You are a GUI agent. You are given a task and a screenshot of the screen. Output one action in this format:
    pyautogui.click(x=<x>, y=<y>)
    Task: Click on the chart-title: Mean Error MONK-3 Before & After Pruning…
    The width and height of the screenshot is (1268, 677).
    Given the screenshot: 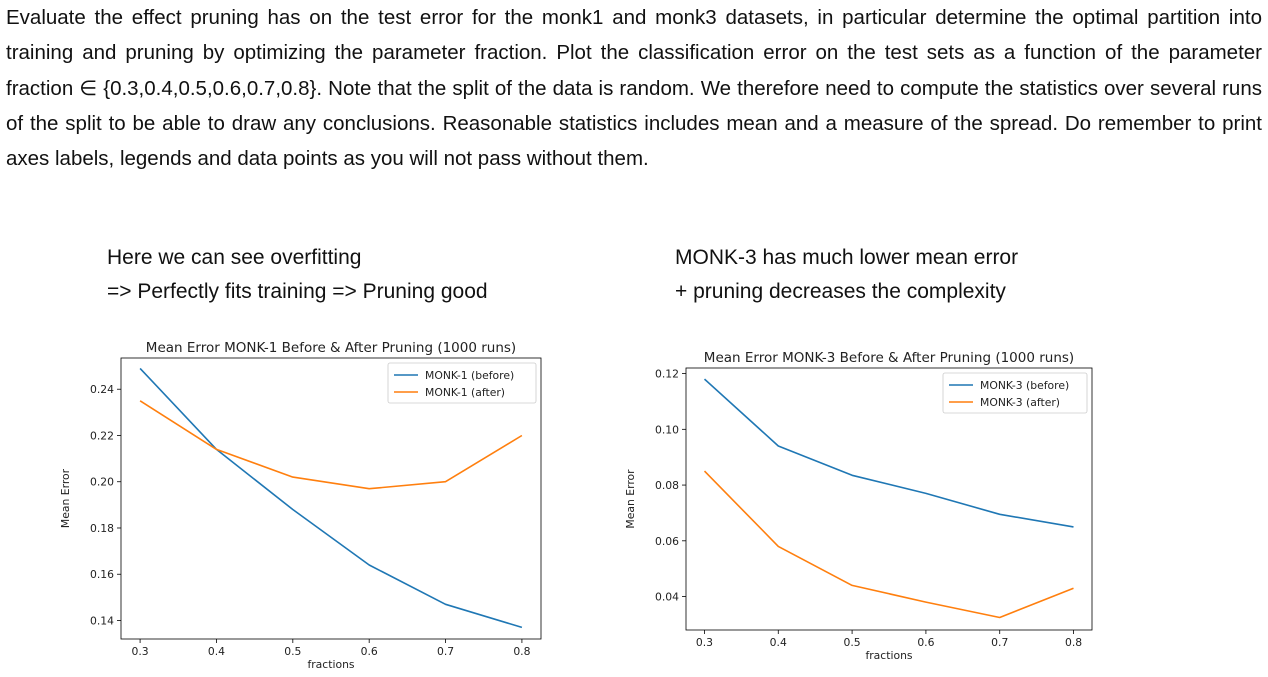 What is the action you would take?
    pyautogui.click(x=889, y=358)
    